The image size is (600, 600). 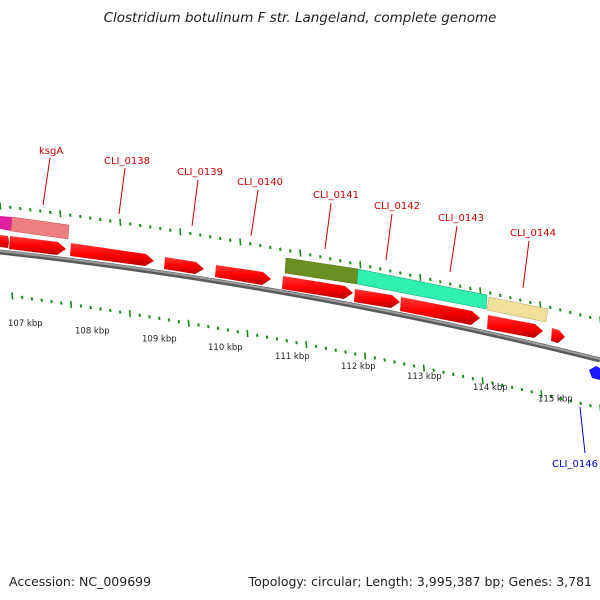 I want to click on gene-label-CLI-0143: CLI_0143, so click(x=461, y=218).